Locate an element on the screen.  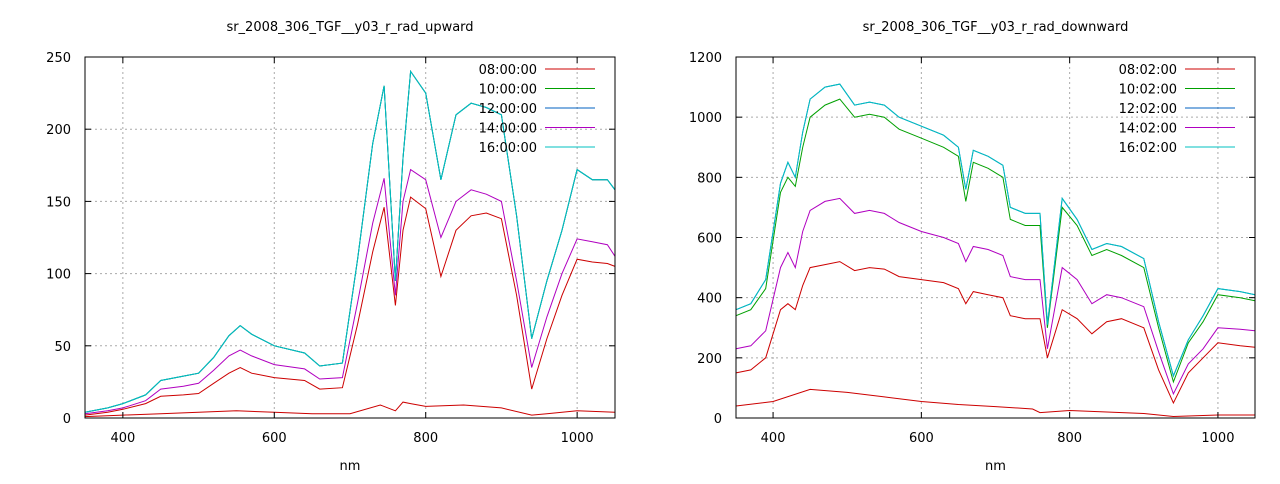
legend-label: 08:00:00 is located at coordinates (508, 70).